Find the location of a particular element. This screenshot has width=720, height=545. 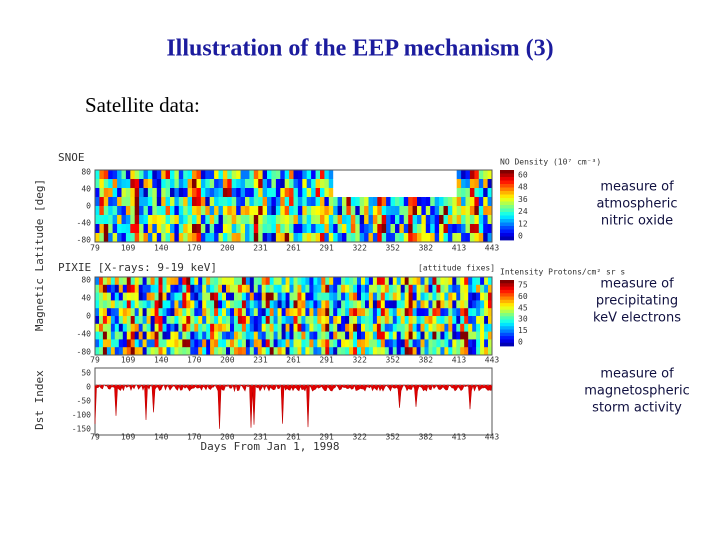

colorbar-tick: 60 is located at coordinates (523, 296).